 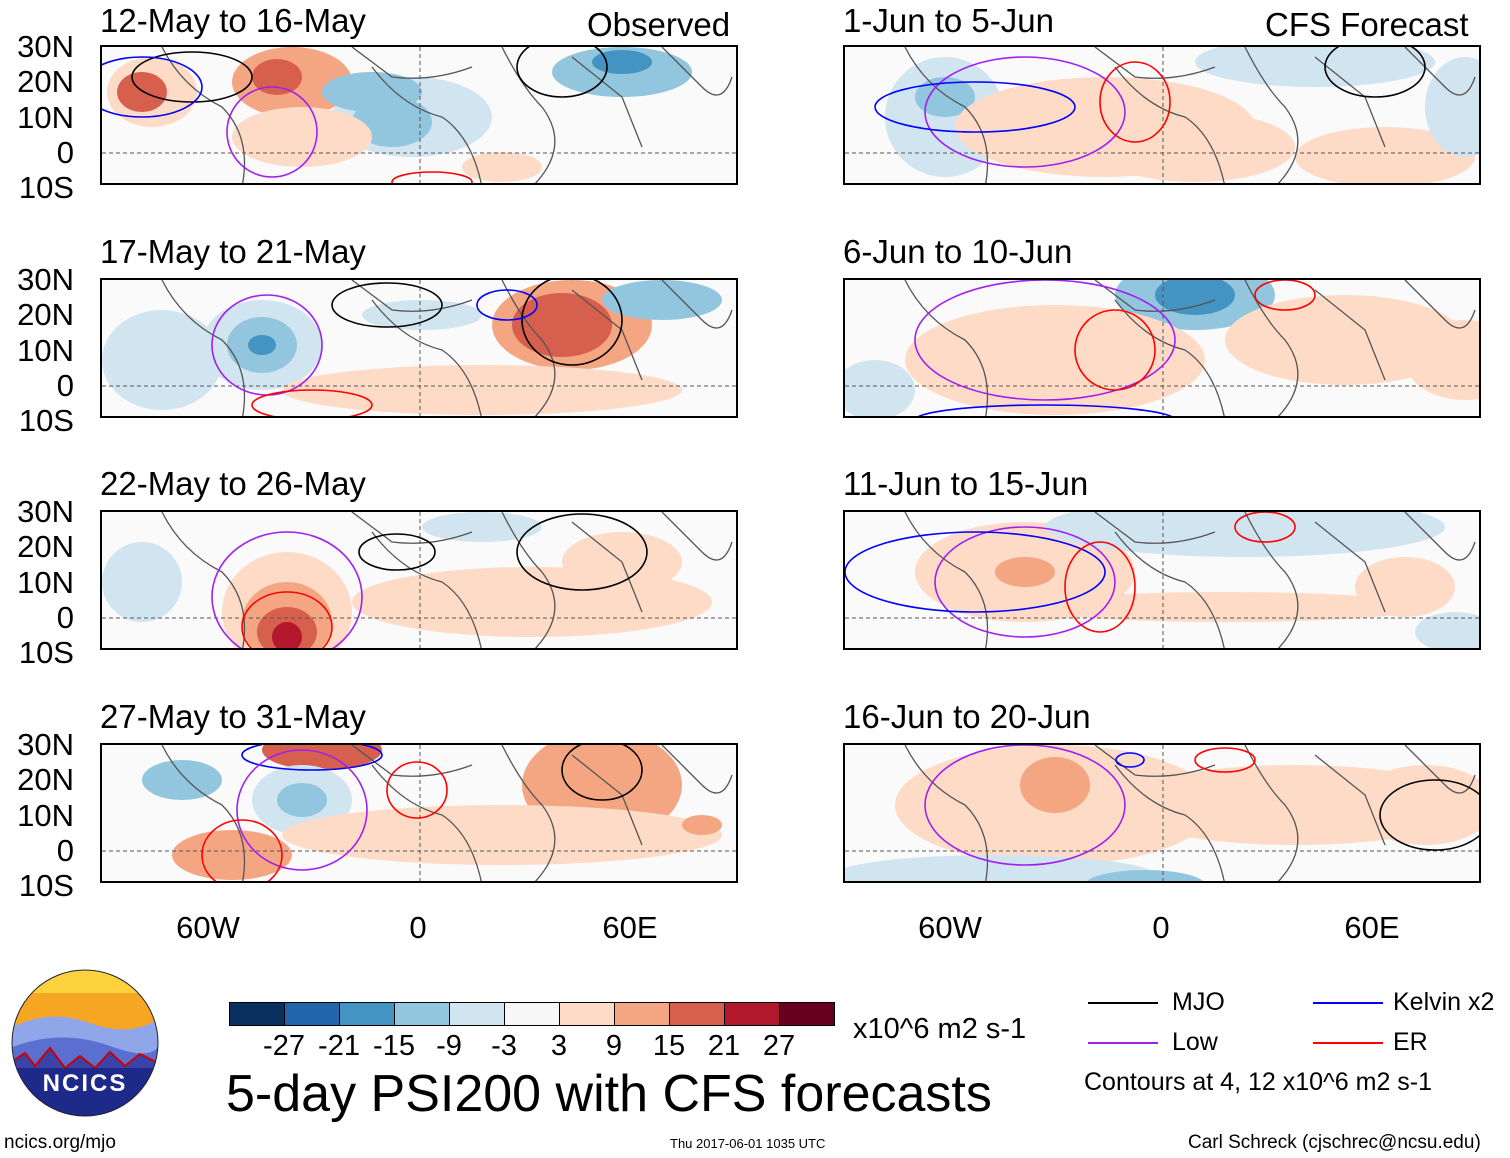 I want to click on colorbar-label: 27, so click(x=779, y=1046).